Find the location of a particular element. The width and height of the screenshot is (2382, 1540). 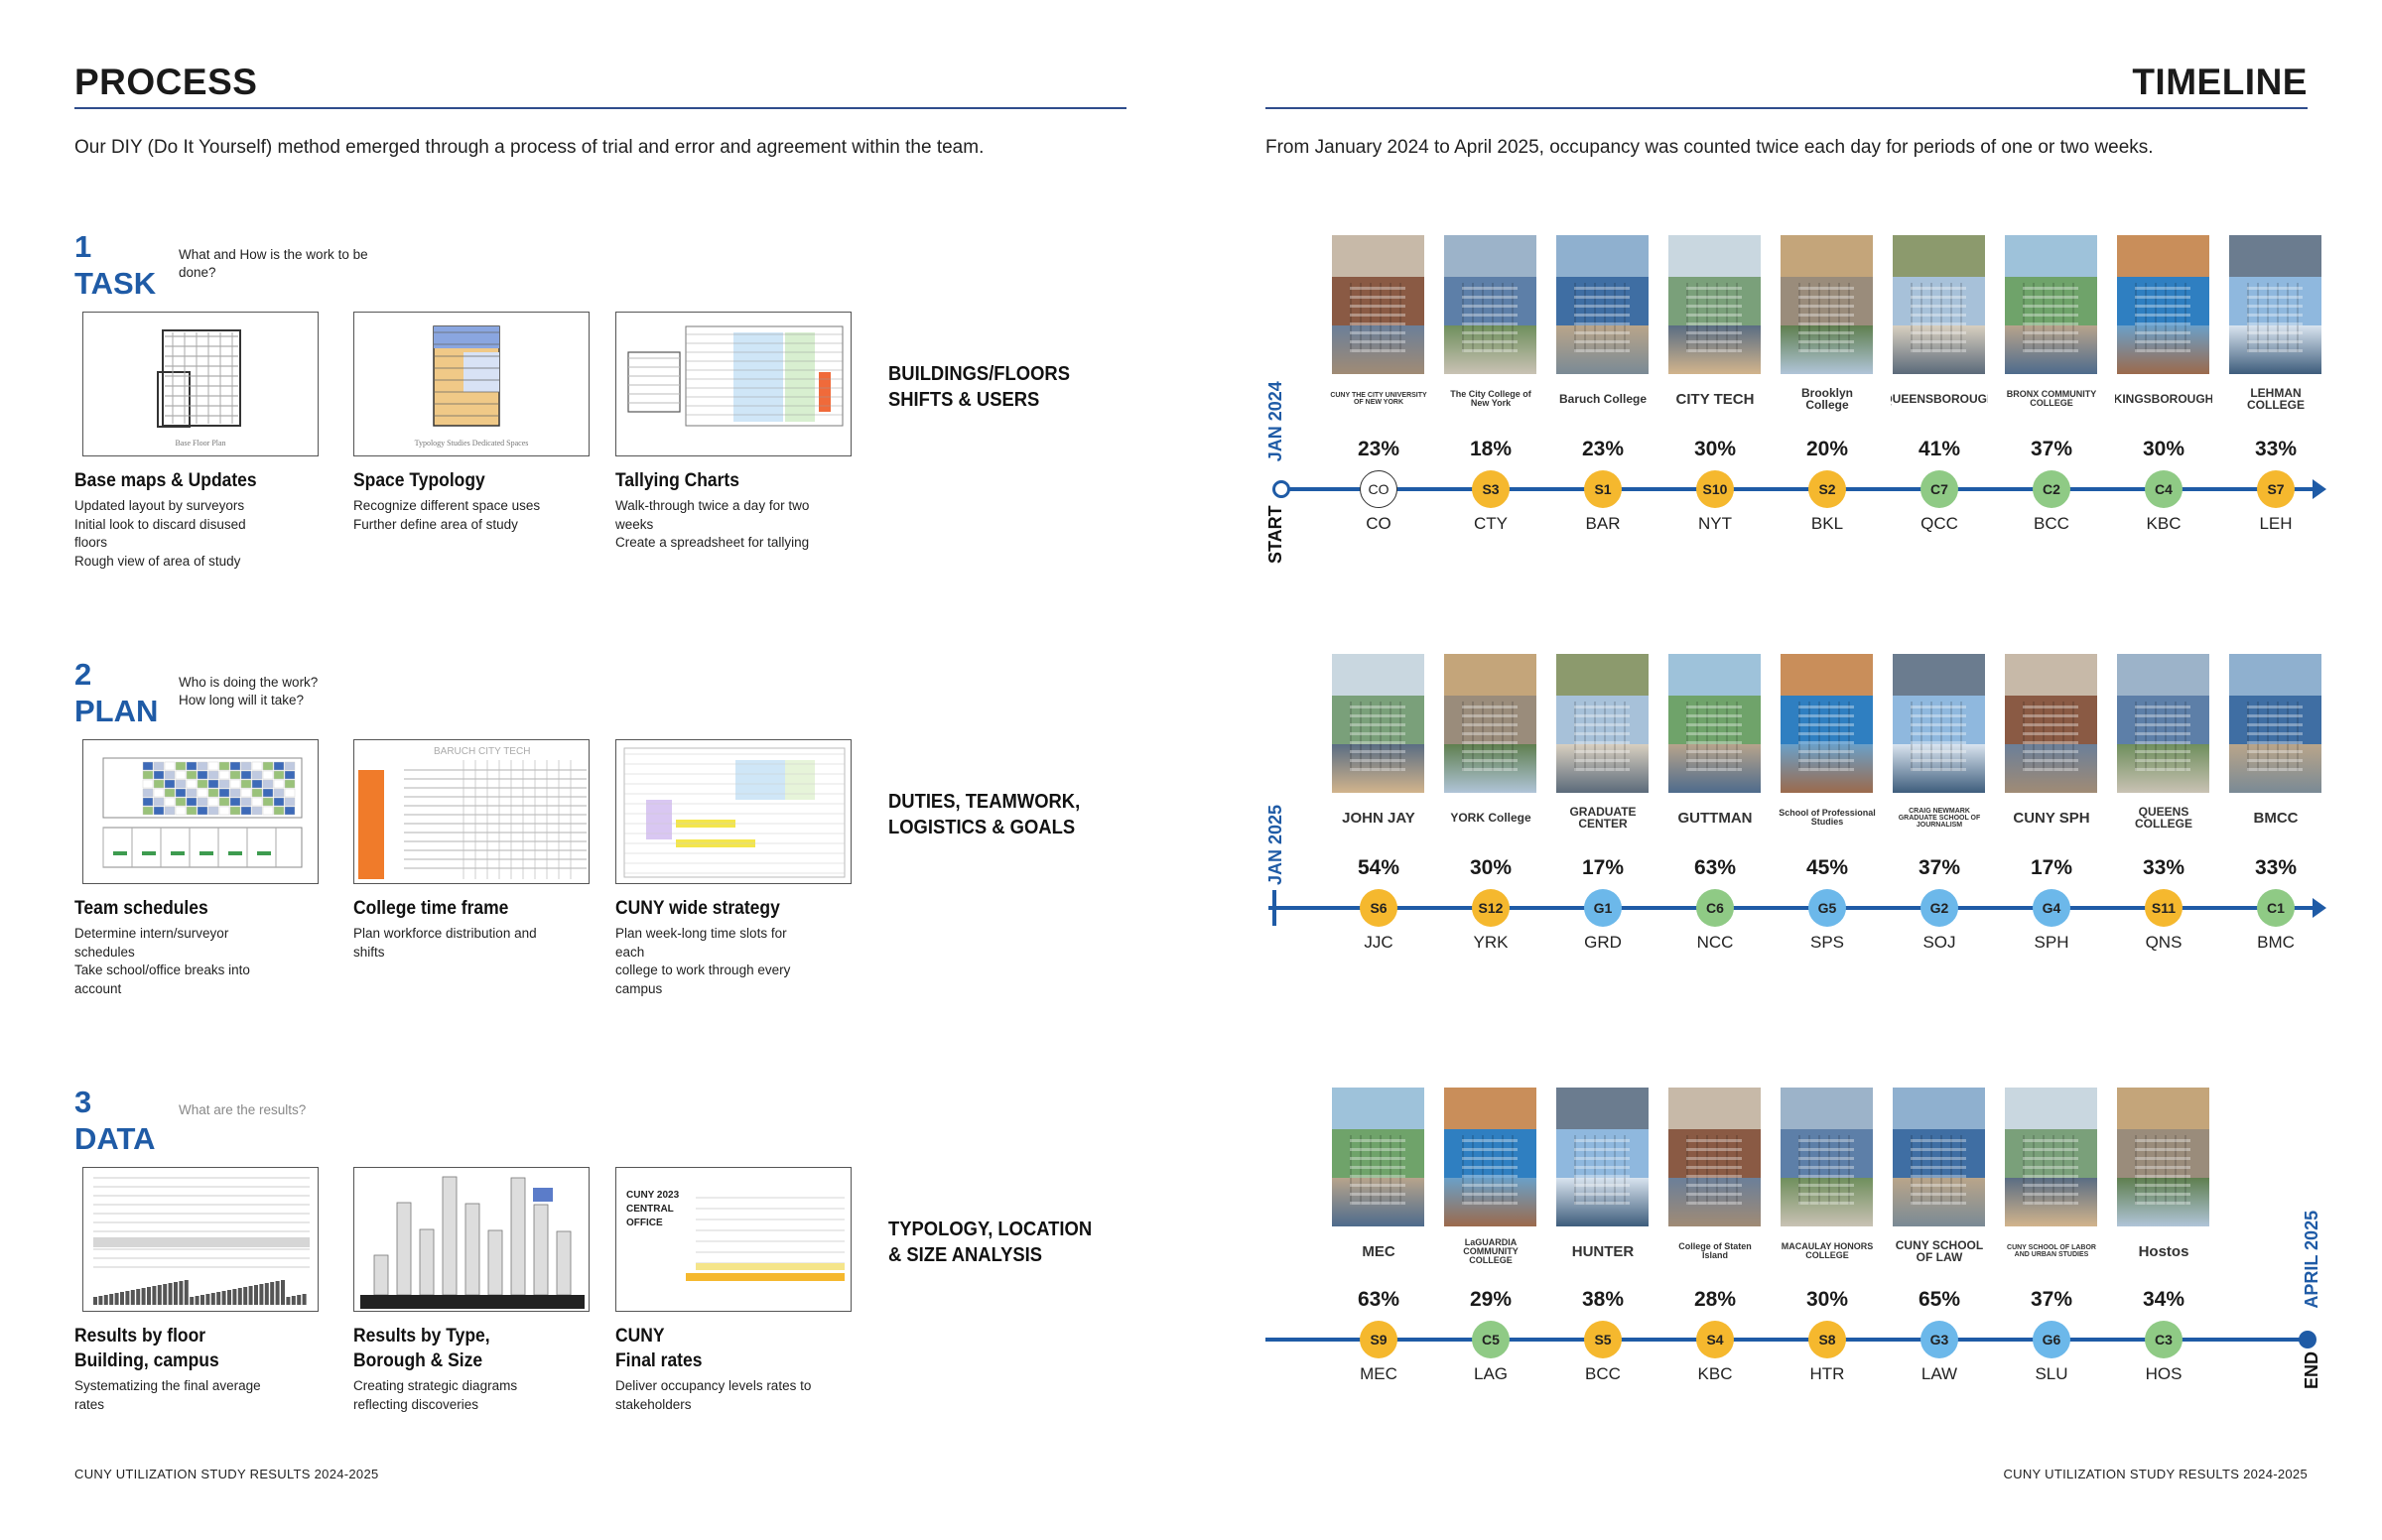

college-logo: GUTTMAN is located at coordinates (1715, 818).